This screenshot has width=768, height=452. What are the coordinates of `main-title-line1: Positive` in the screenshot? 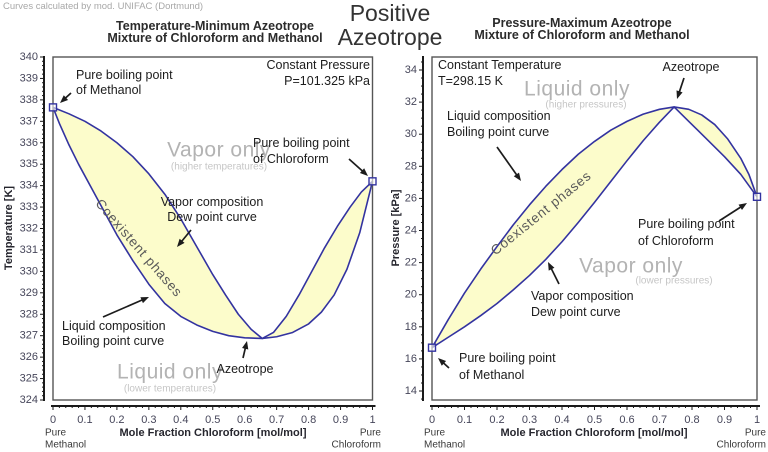 It's located at (390, 13).